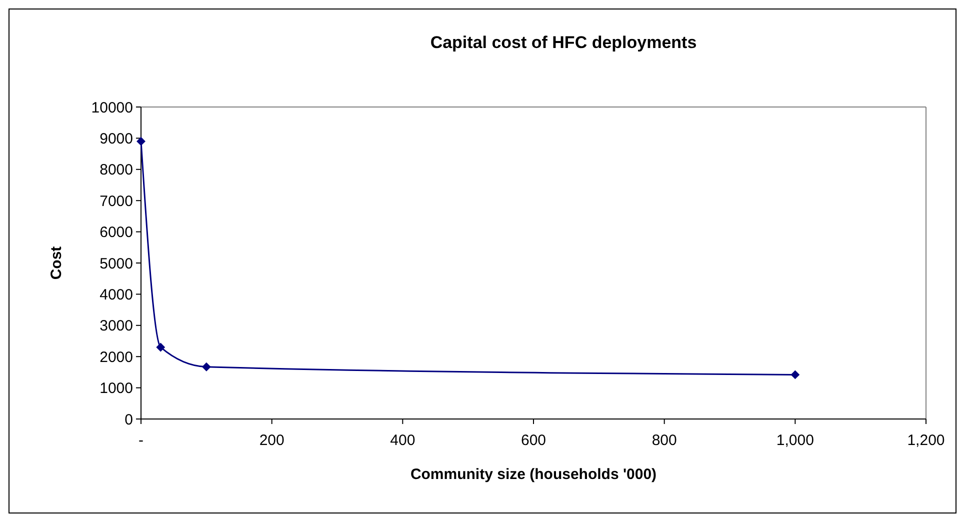 This screenshot has width=965, height=522. I want to click on y-tick-label: 9000, so click(116, 139).